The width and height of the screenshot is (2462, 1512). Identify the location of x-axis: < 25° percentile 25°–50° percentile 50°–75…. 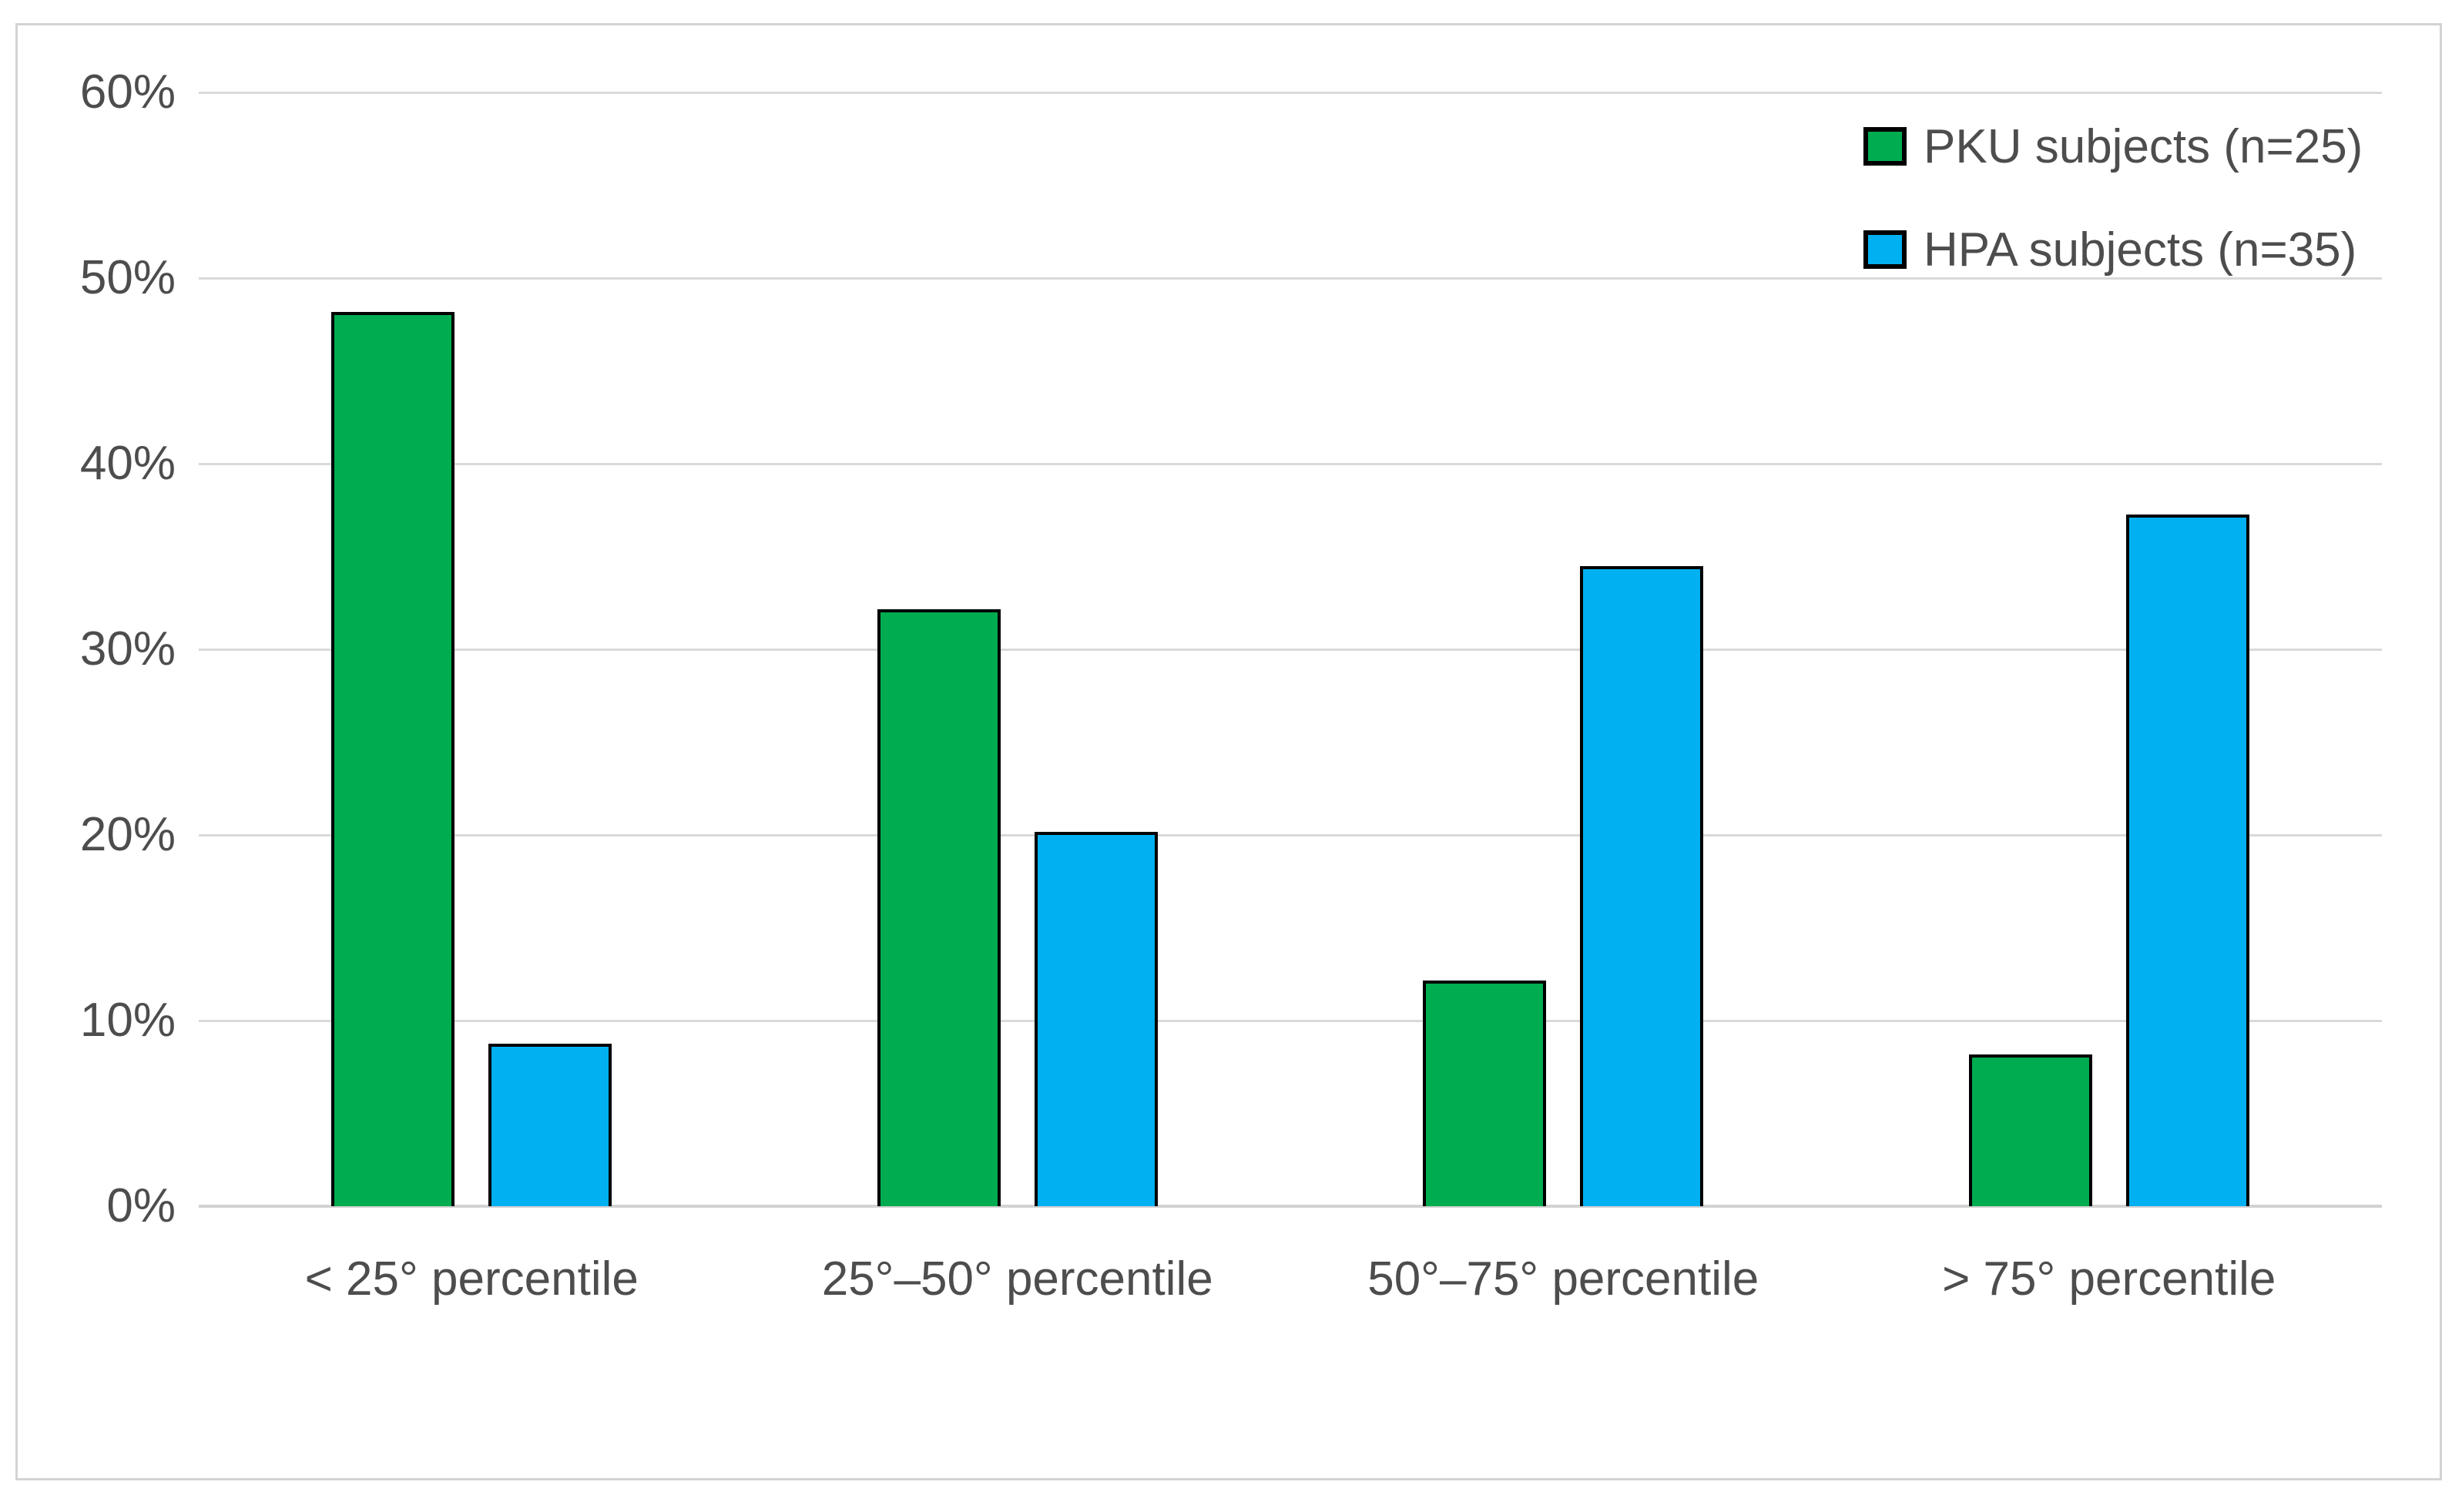
(1290, 1279).